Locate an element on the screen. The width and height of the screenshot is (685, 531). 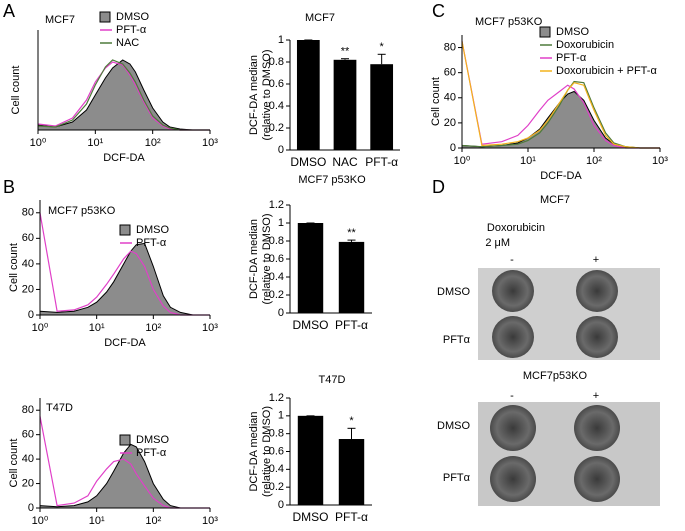
x-tick-label: NAC is located at coordinates (345, 162).